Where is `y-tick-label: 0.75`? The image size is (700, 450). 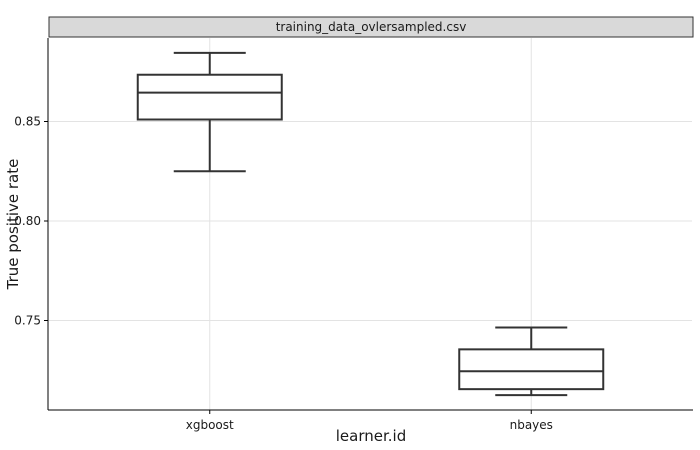
y-tick-label: 0.75 is located at coordinates (27, 321).